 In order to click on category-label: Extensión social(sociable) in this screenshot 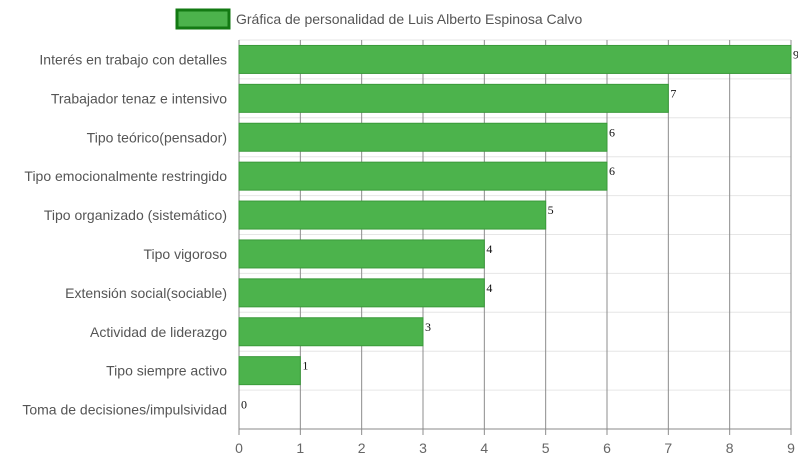, I will do `click(146, 293)`.